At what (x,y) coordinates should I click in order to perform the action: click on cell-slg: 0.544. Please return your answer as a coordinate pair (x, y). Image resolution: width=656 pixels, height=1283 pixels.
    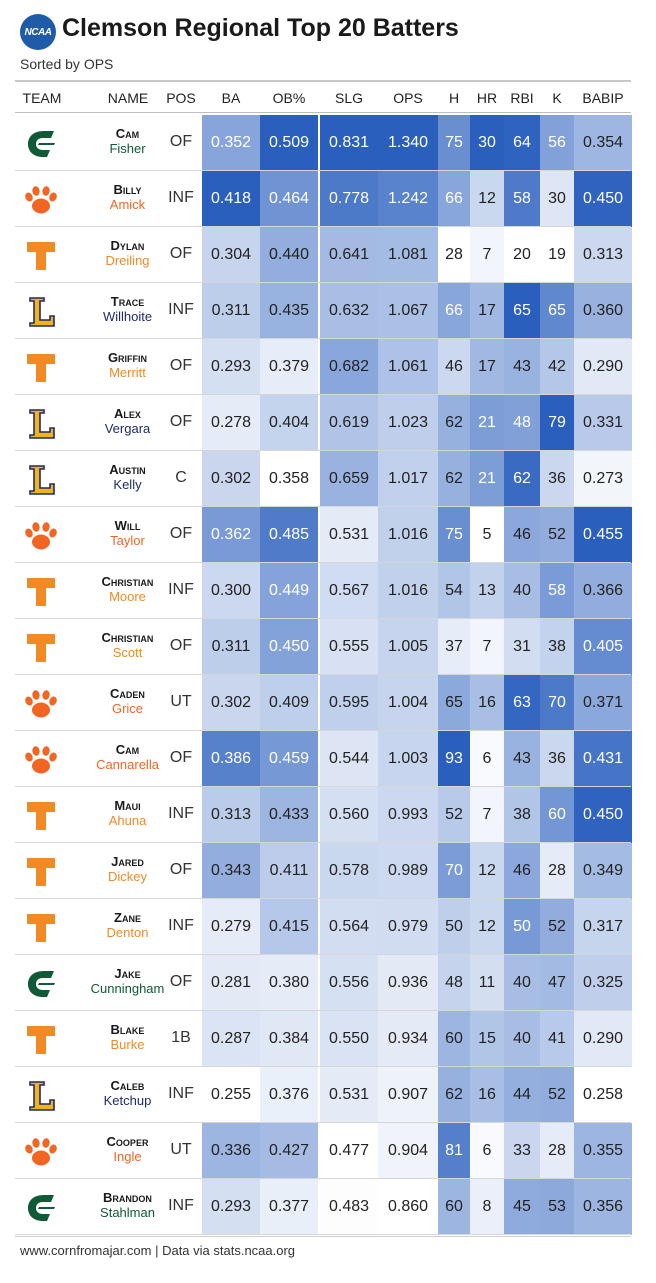
    Looking at the image, I should click on (349, 759).